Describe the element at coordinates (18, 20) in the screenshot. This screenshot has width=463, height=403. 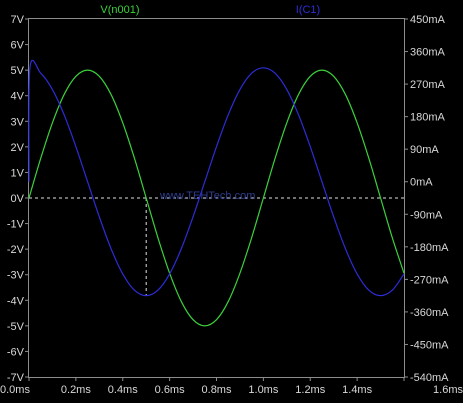
I see `left-tick-label: 7V` at that location.